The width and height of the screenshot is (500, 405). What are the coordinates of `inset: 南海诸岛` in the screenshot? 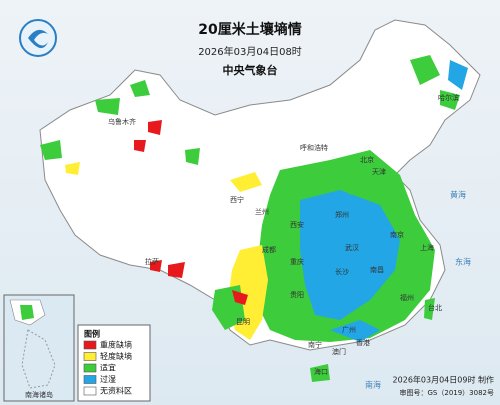 It's located at (39, 348).